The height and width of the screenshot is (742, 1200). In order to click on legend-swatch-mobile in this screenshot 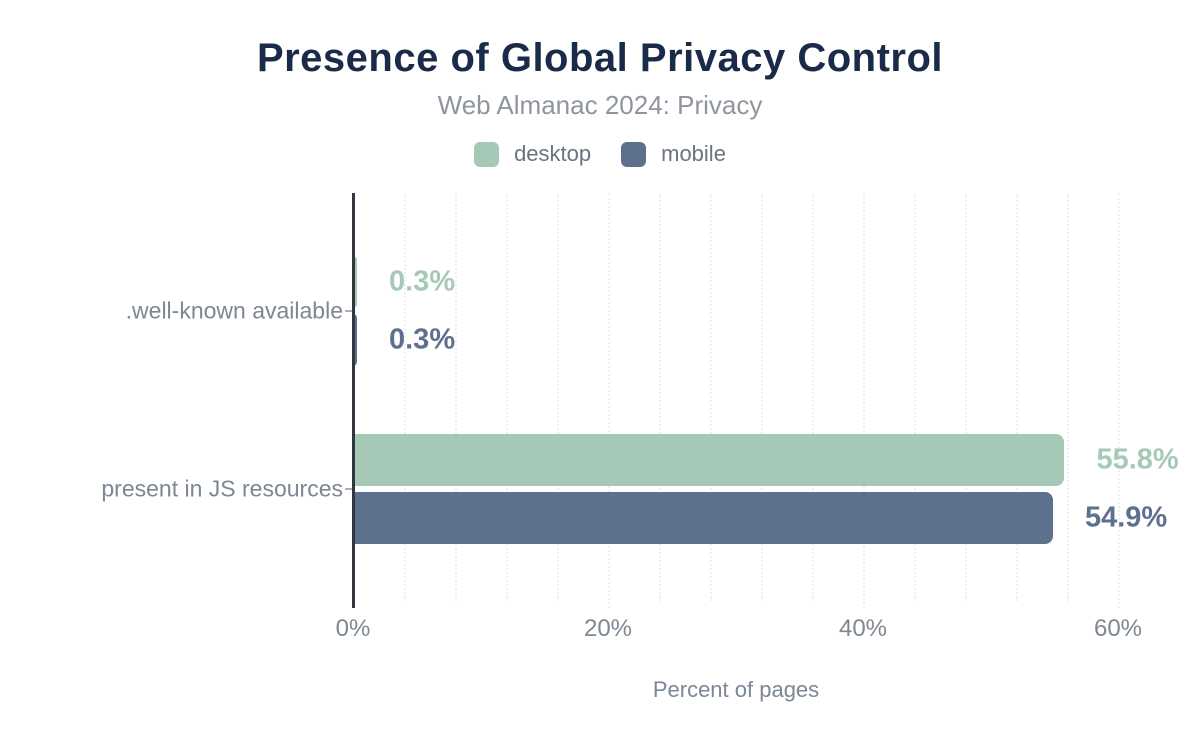, I will do `click(634, 154)`.